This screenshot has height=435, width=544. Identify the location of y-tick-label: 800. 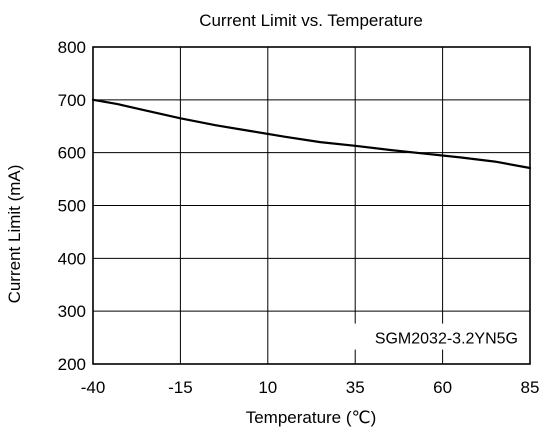
(72, 47).